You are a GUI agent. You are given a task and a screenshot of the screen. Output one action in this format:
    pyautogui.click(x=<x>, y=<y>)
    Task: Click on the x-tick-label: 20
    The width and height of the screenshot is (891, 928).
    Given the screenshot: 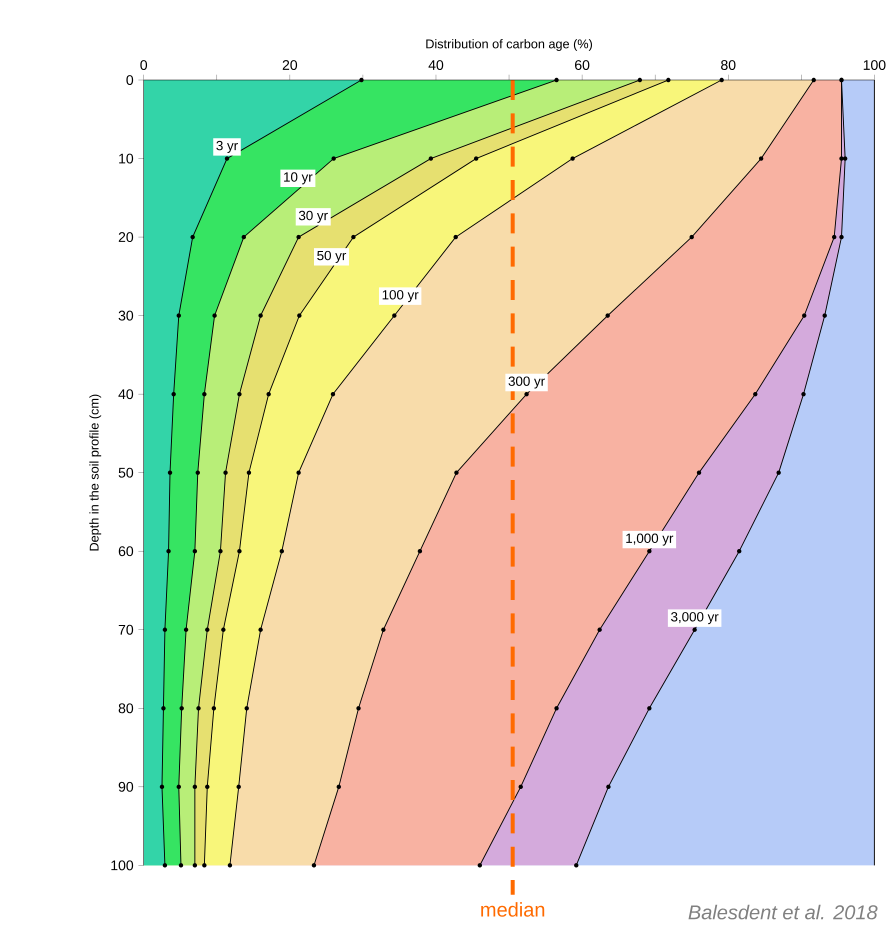 What is the action you would take?
    pyautogui.click(x=290, y=65)
    